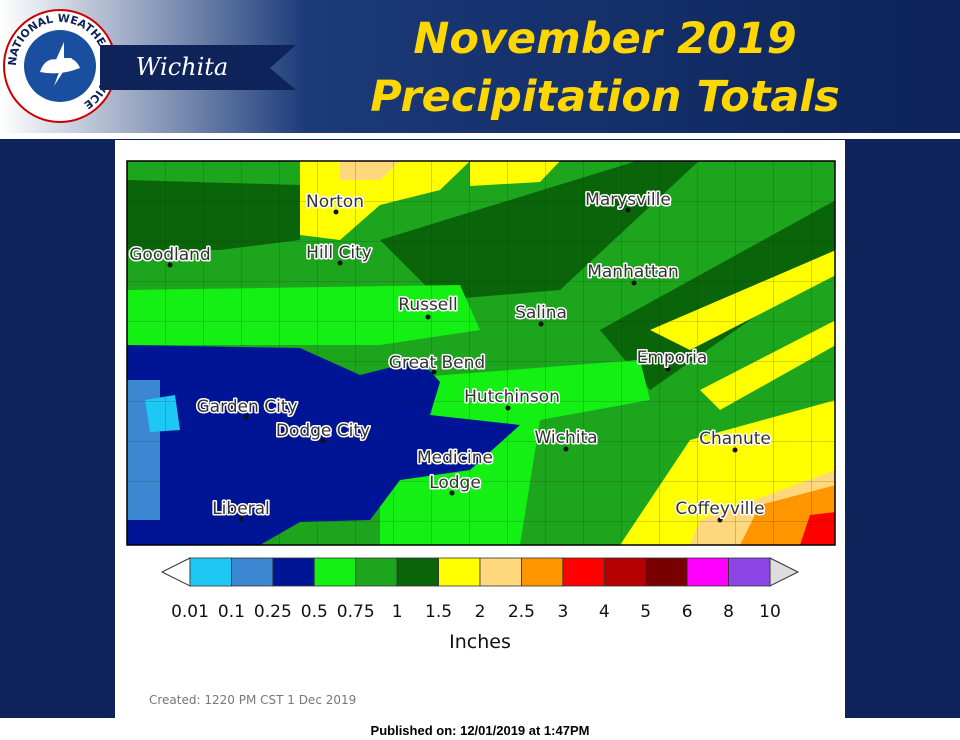 This screenshot has width=960, height=740. I want to click on legend-label: 10, so click(770, 612).